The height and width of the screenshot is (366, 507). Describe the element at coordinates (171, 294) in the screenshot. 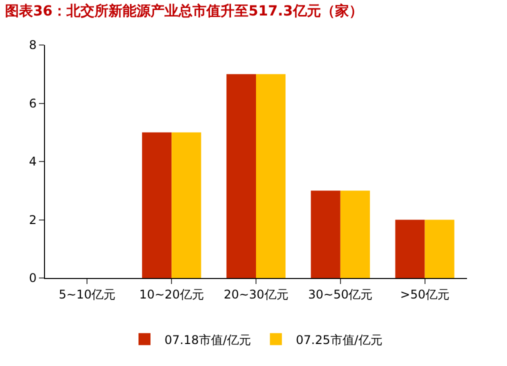

I see `x-tick-label: 10~20亿元` at that location.